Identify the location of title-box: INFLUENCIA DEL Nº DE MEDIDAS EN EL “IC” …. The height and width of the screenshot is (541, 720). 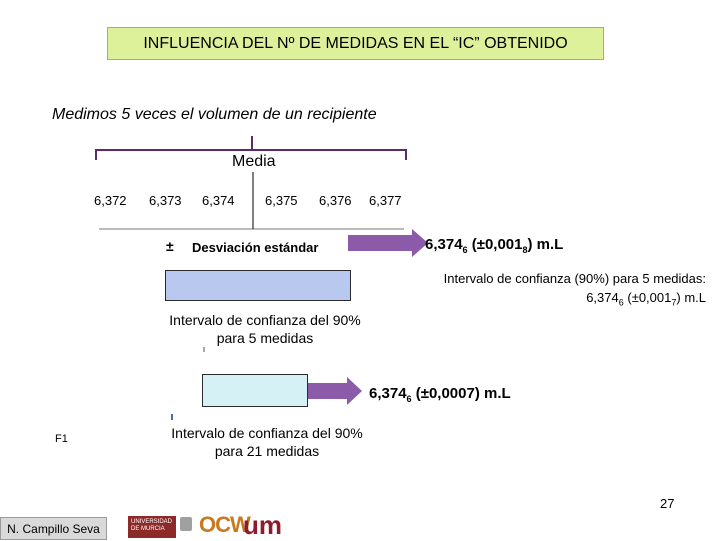
(355, 43).